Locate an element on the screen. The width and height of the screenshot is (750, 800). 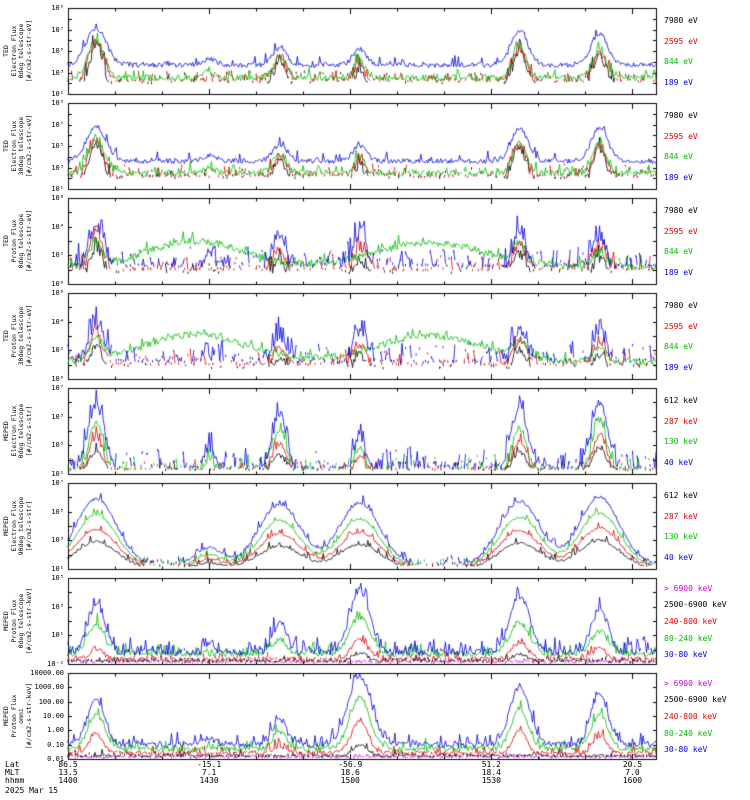
y-tick-label-ted-electron-0deg-1: 10⁷ is located at coordinates (57, 29).